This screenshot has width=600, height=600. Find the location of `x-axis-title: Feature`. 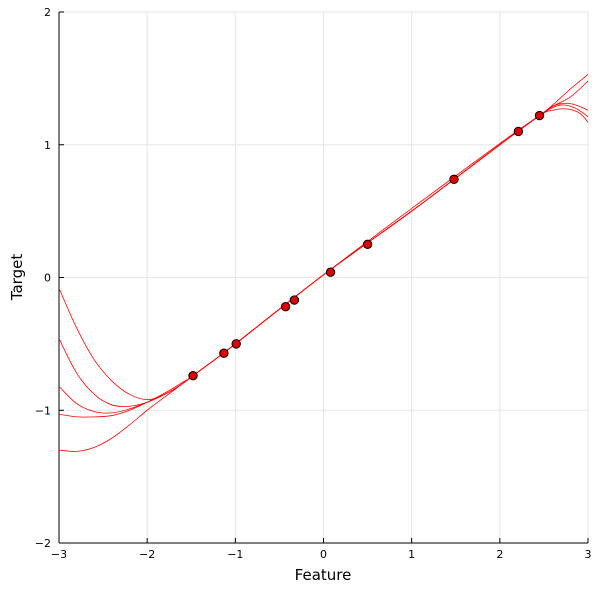

x-axis-title: Feature is located at coordinates (323, 575).